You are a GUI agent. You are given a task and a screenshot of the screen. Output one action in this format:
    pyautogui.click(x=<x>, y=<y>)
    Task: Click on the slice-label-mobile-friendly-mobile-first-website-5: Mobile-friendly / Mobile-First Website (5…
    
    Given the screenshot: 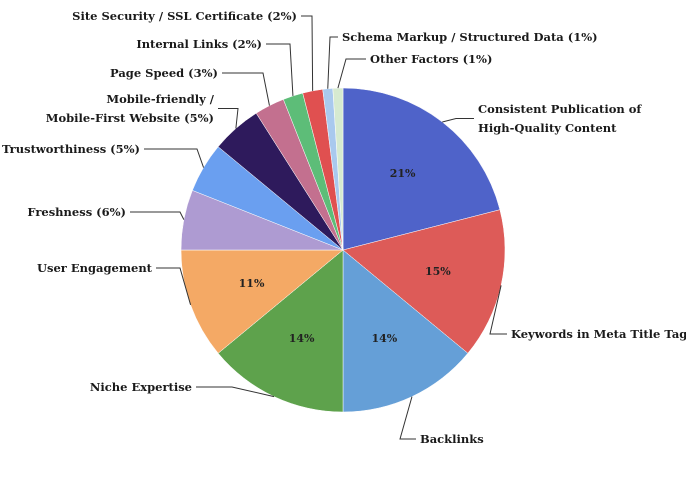 What is the action you would take?
    pyautogui.click(x=130, y=108)
    